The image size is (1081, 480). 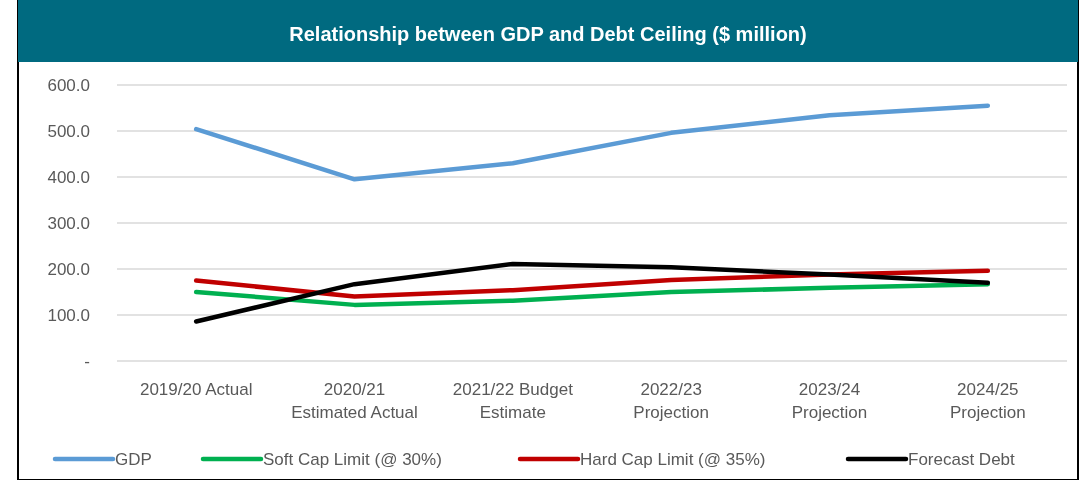 I want to click on y-tick-label: -, so click(x=87, y=361).